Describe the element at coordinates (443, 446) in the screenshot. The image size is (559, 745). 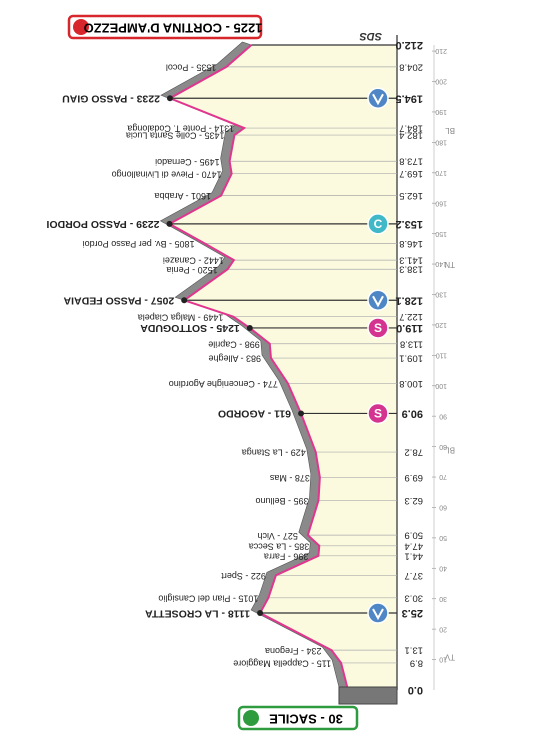
I see `minor-tick-label: 80` at that location.